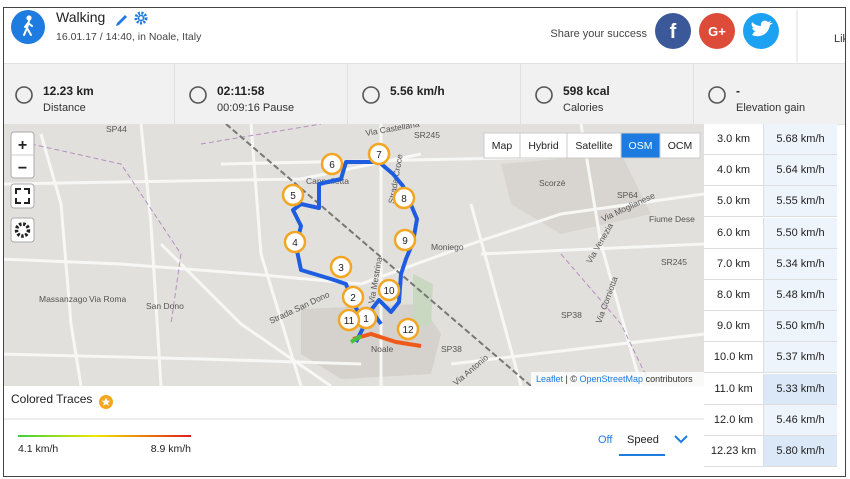 The image size is (850, 479). What do you see at coordinates (733, 420) in the screenshot?
I see `split-distance: 12.0 km` at bounding box center [733, 420].